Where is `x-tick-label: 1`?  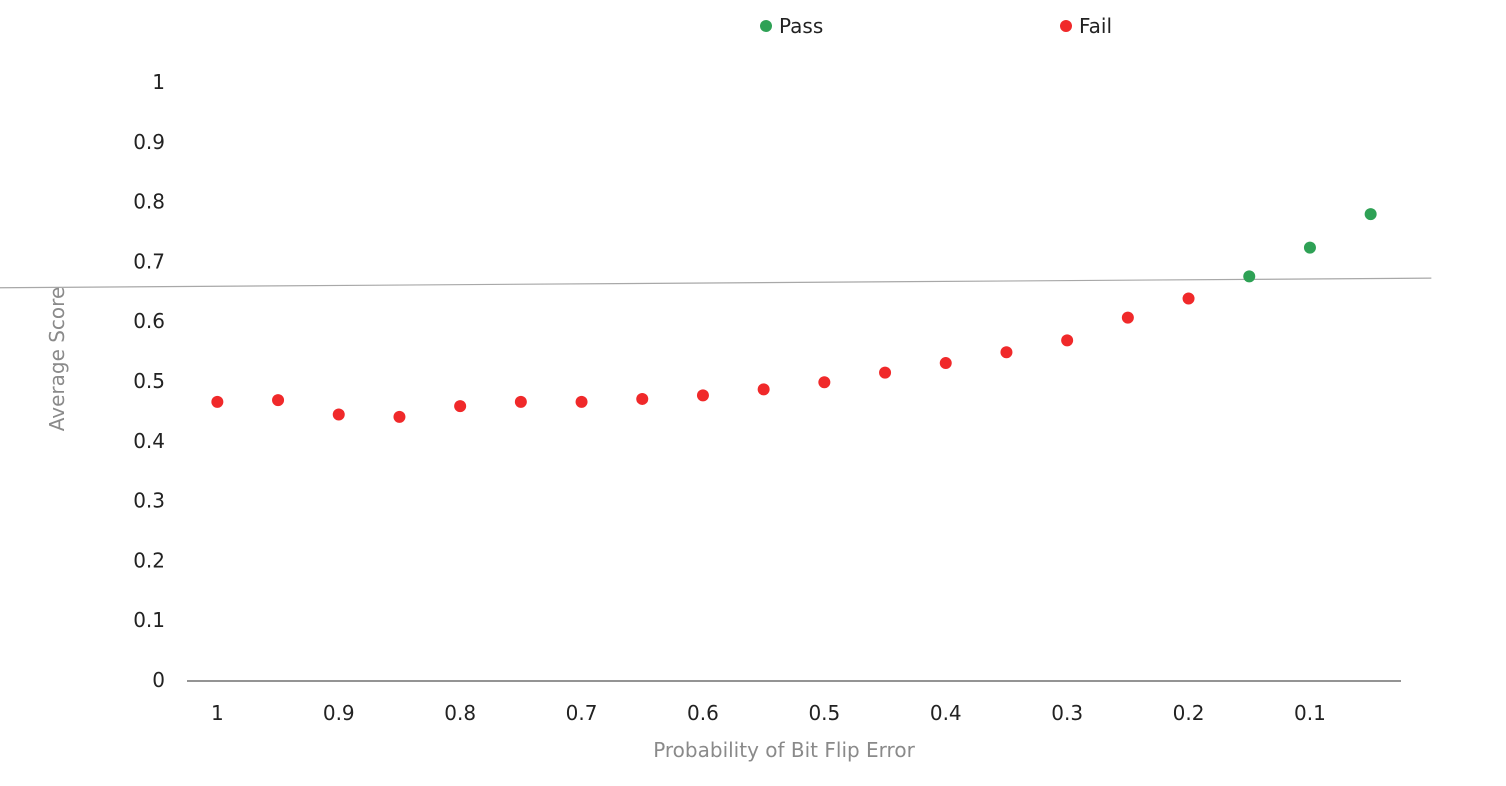
x-tick-label: 1 is located at coordinates (217, 713).